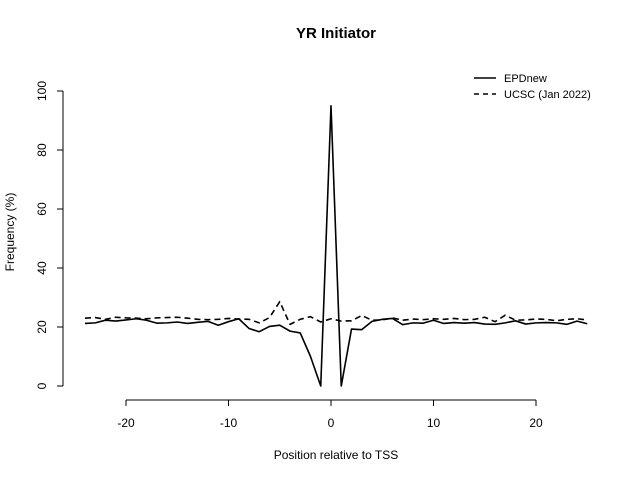 The width and height of the screenshot is (640, 480). Describe the element at coordinates (229, 423) in the screenshot. I see `x-tick-label: -10` at that location.